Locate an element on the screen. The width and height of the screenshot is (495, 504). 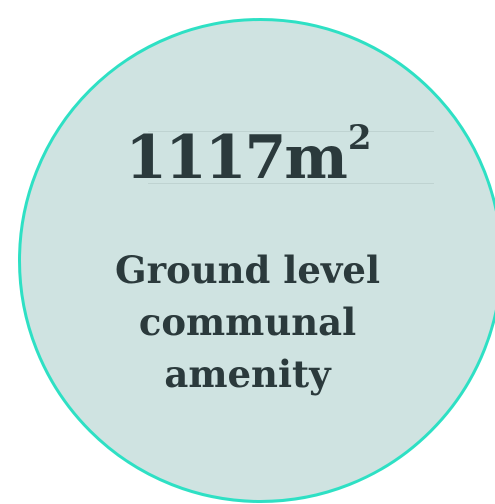
stat-label-line-2: communal is located at coordinates (247, 322).